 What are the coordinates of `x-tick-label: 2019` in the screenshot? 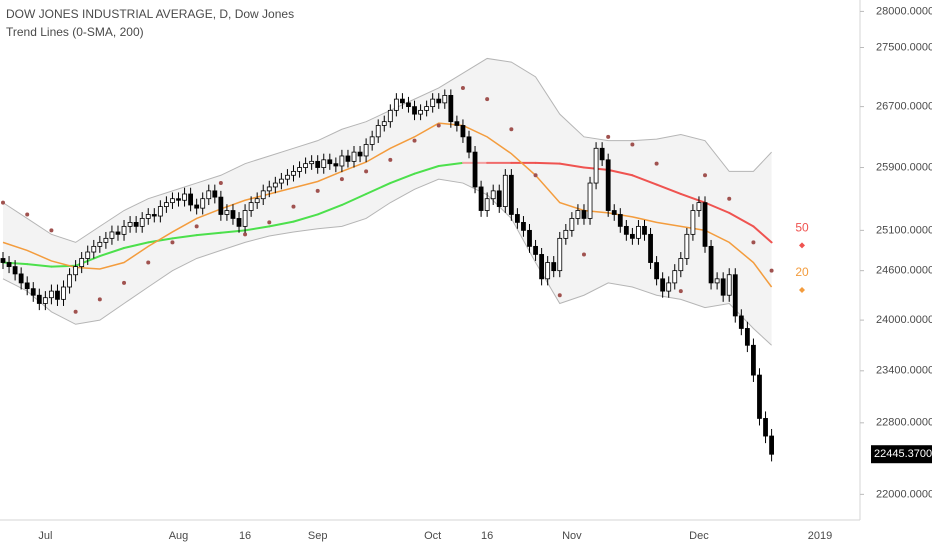 It's located at (820, 536).